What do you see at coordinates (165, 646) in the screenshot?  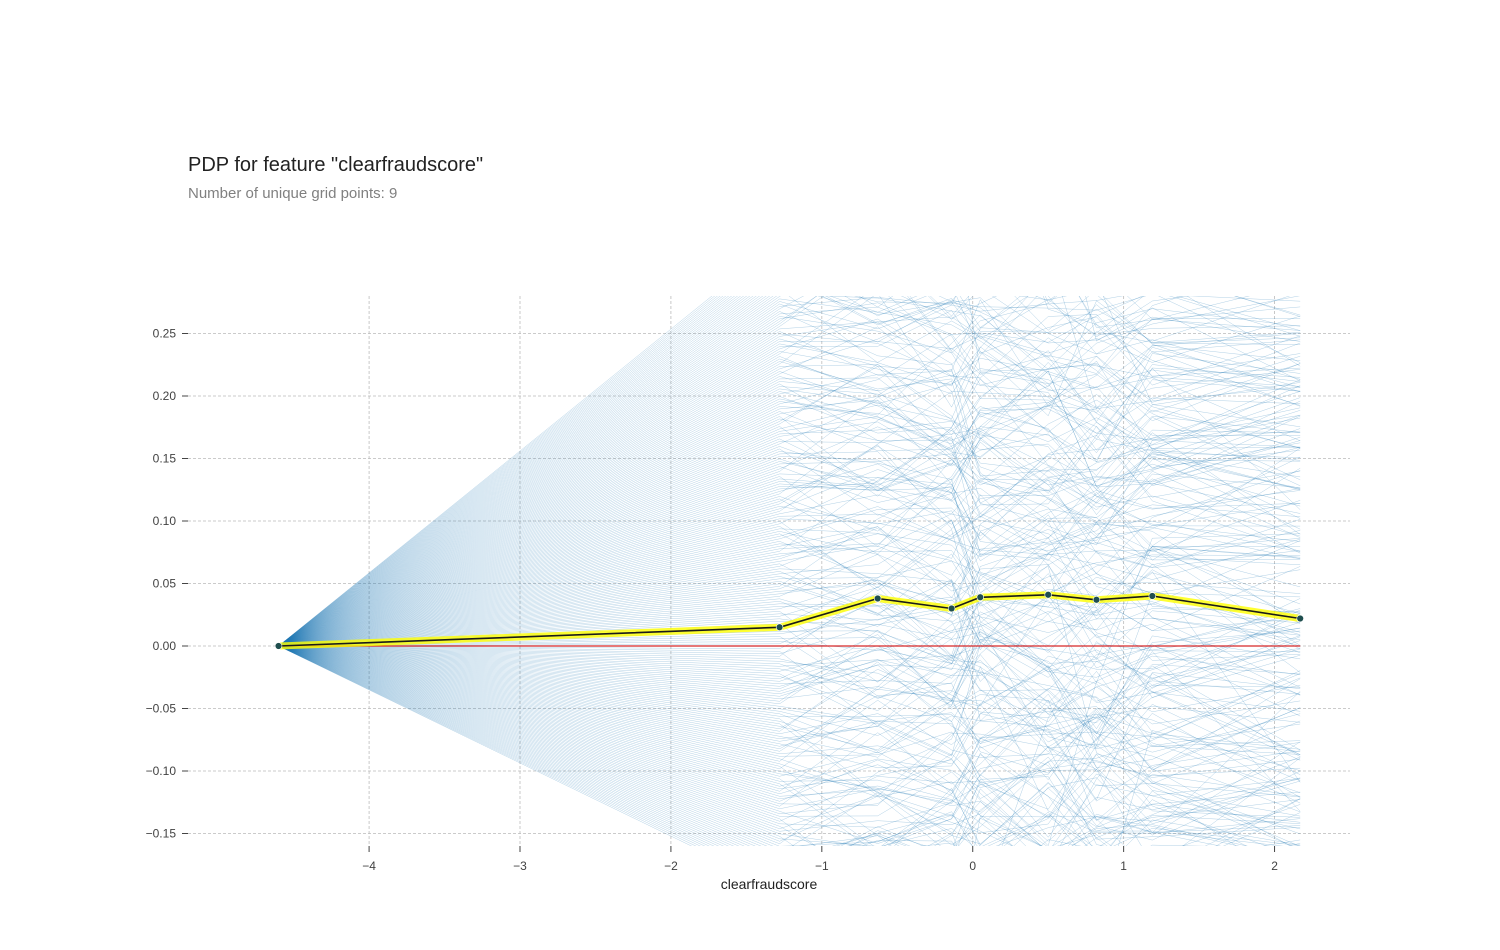 I see `y-tick-label: 0.00` at bounding box center [165, 646].